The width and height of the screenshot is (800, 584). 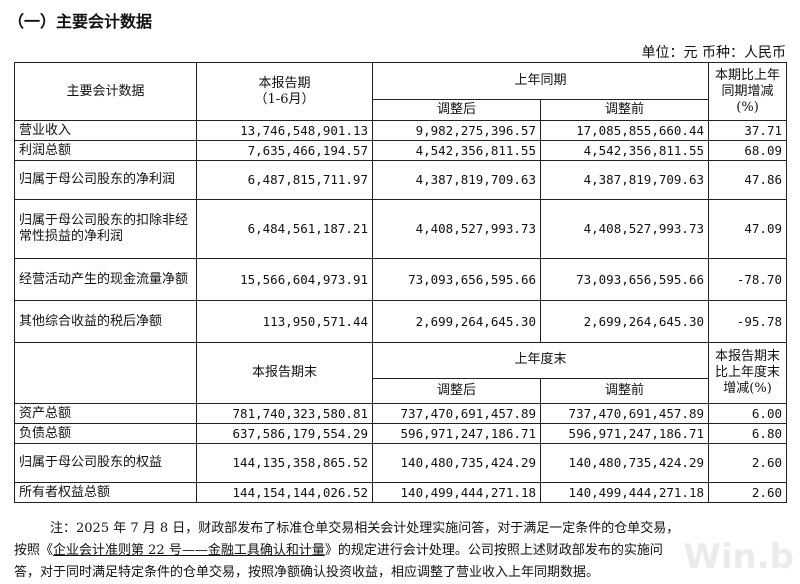 What do you see at coordinates (456, 150) in the screenshot?
I see `value-adjusted-after: 4,542,356,811.55` at bounding box center [456, 150].